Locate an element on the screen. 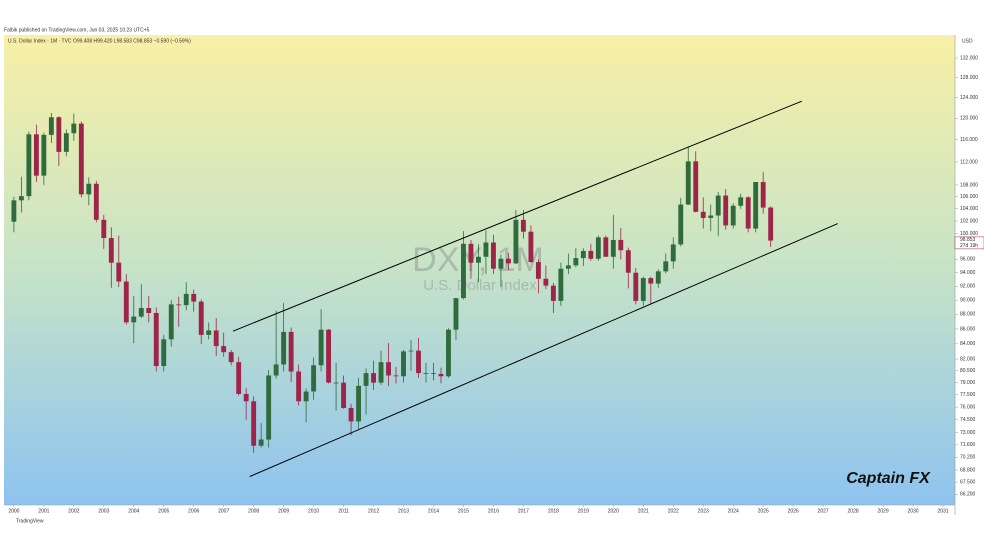  x-tick-label: 2002 is located at coordinates (73, 511).